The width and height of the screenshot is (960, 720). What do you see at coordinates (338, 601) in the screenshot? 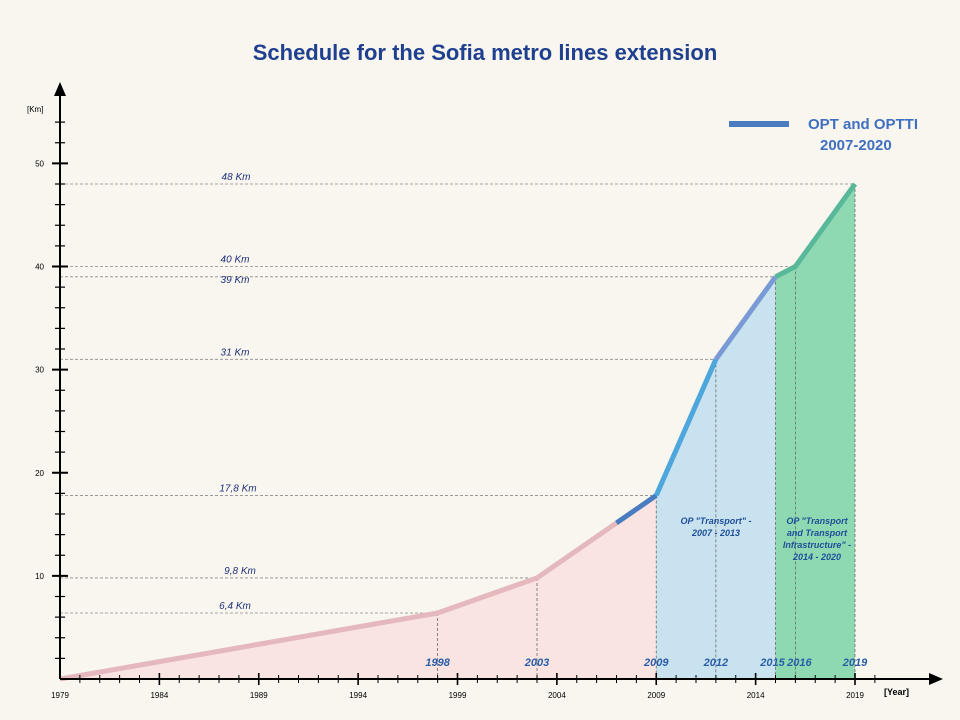
I see `line-pre-program` at bounding box center [338, 601].